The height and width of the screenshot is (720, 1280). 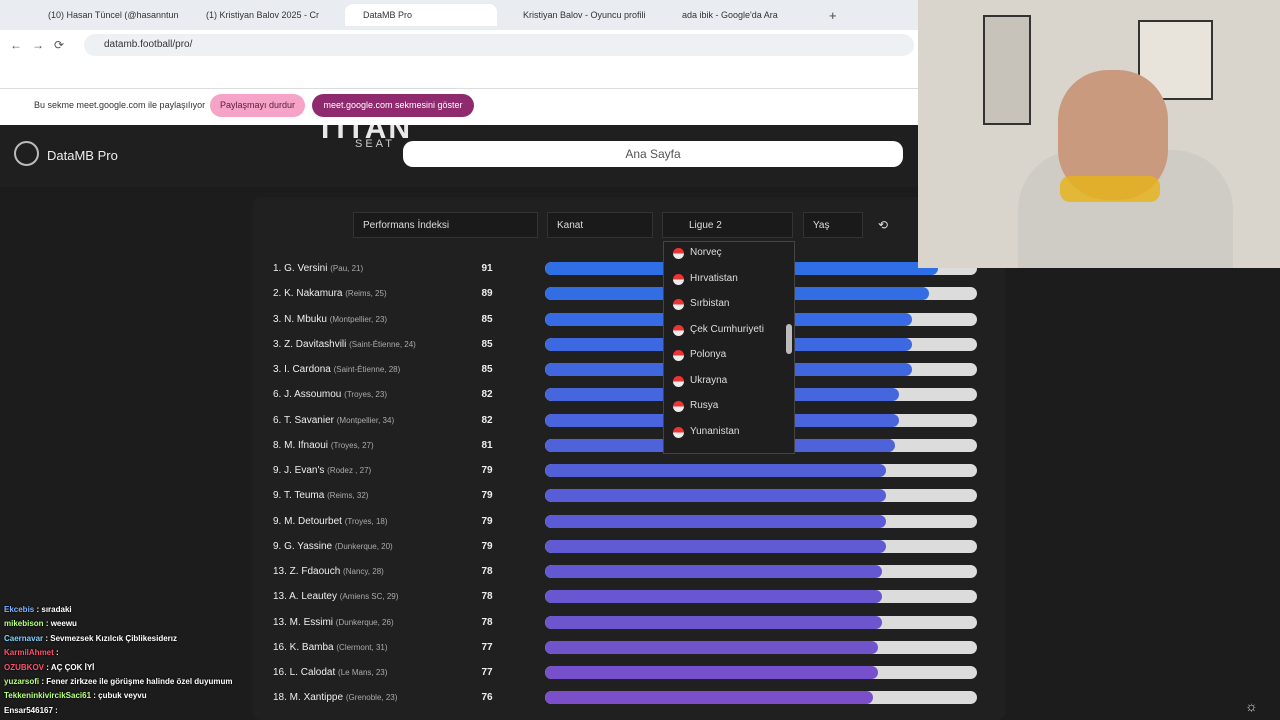 I want to click on show-tab-button: meet.google.com sekmesini göster, so click(x=393, y=105).